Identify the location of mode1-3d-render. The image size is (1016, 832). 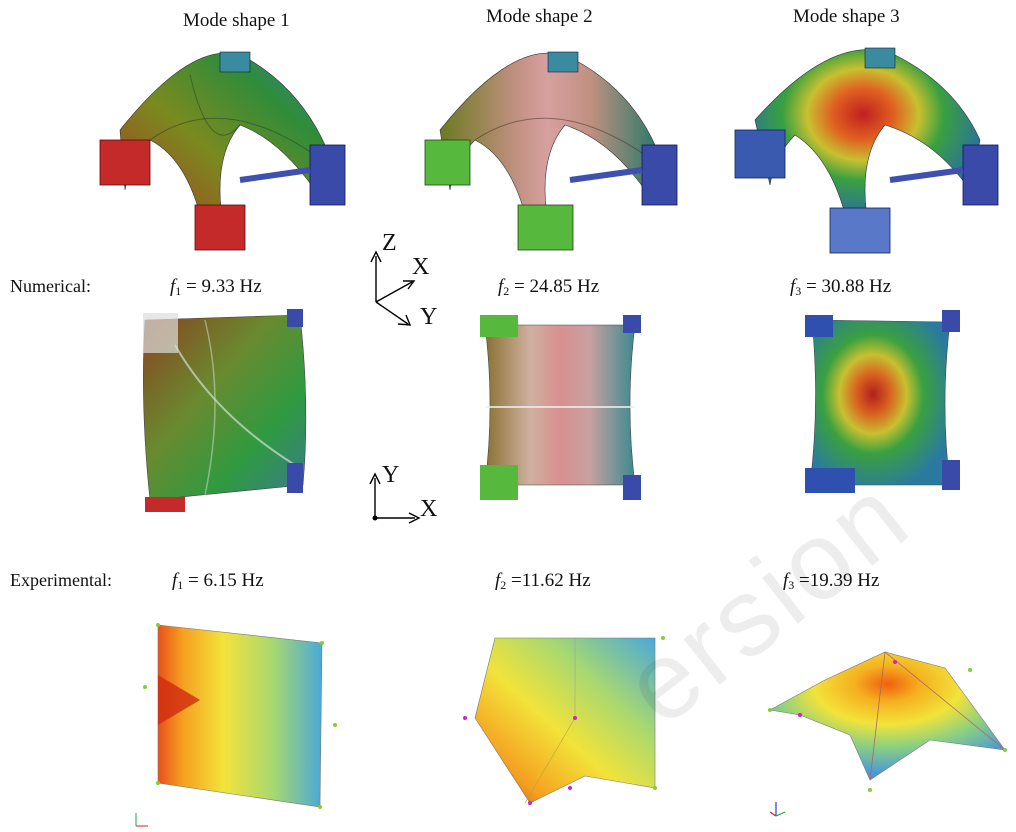
(222, 151).